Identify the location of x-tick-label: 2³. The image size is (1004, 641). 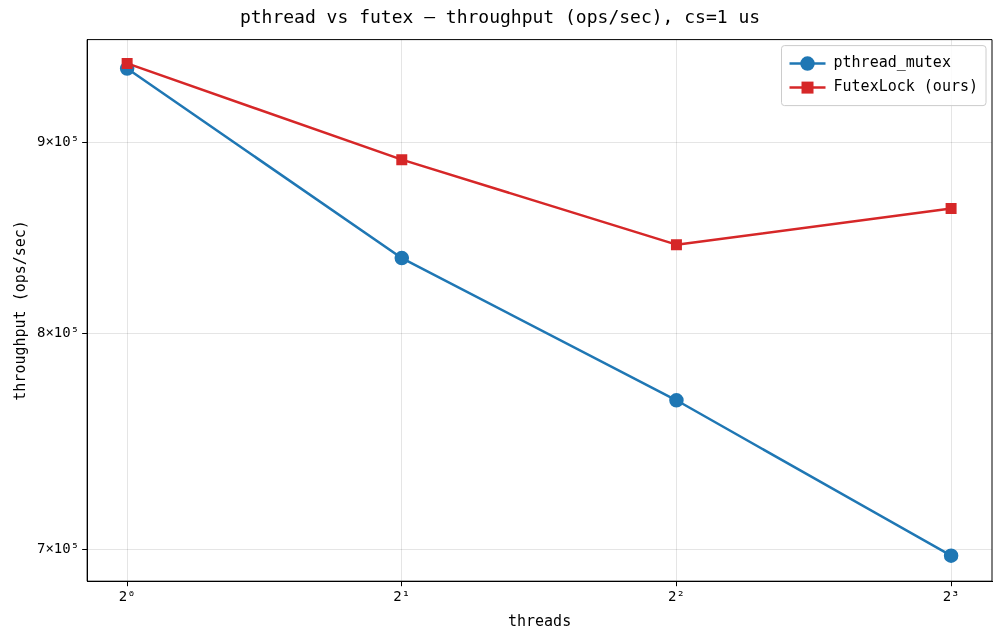
(951, 596).